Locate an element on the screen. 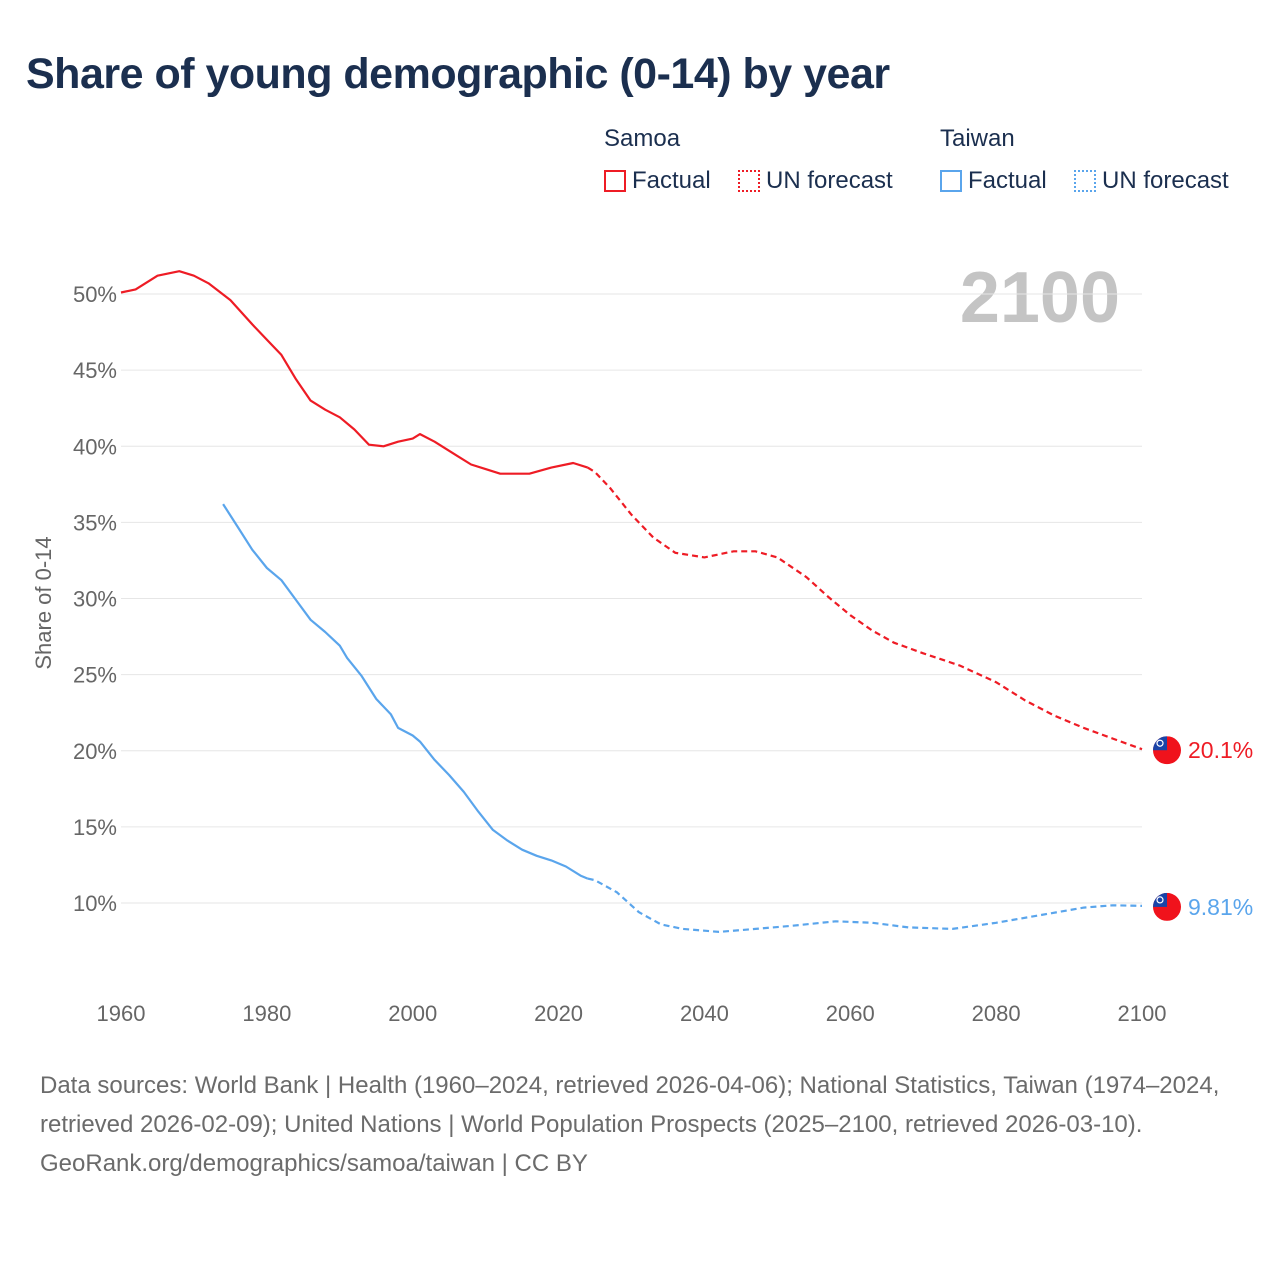 The width and height of the screenshot is (1280, 1280). x-tick-label: 2060 is located at coordinates (850, 1013).